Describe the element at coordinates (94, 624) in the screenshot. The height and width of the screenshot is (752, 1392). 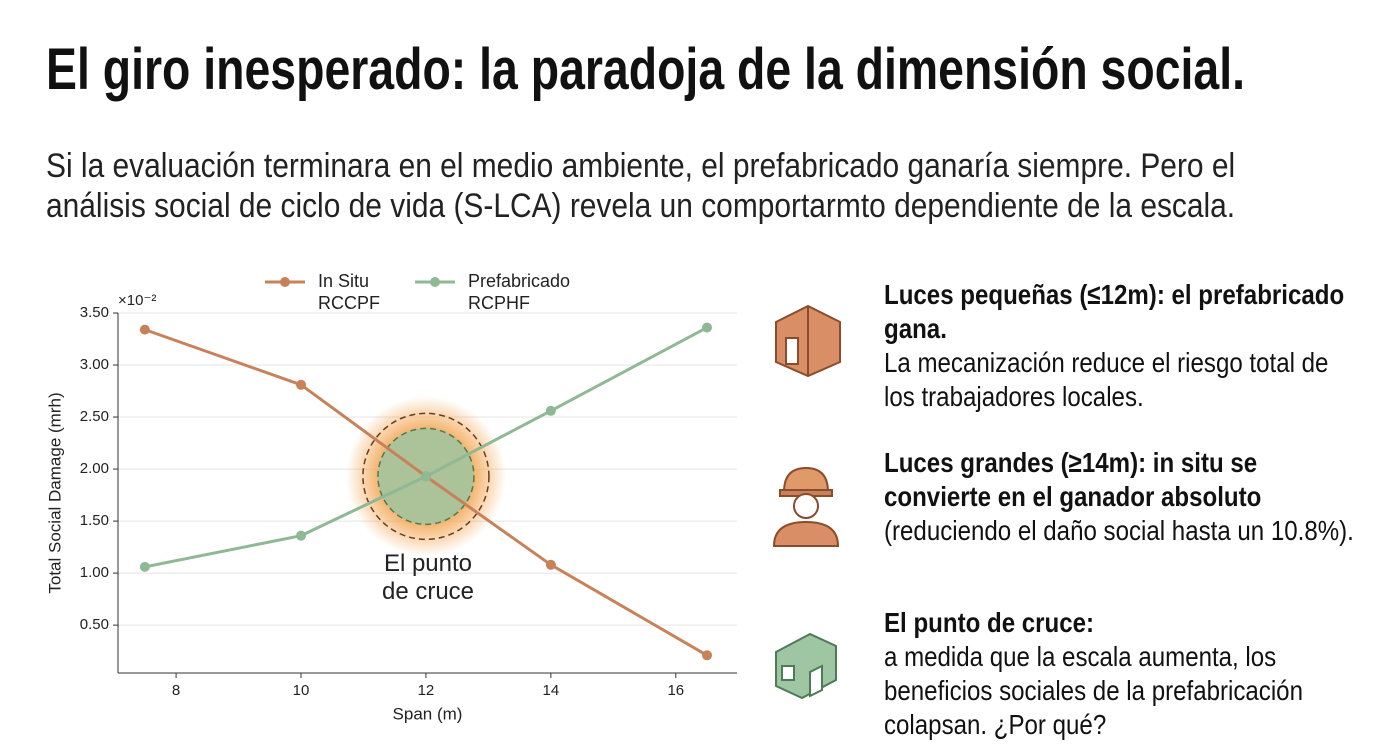
I see `y-tick-label: 0.50` at that location.